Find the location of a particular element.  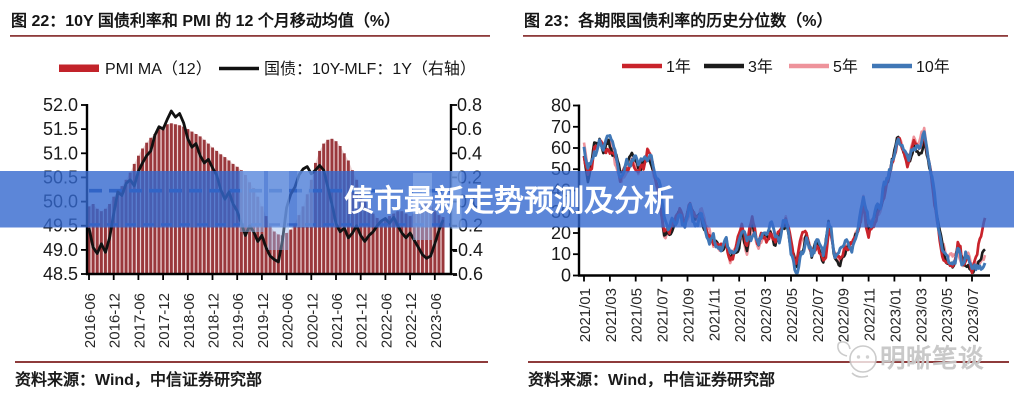

svg-text: 5年 is located at coordinates (845, 67).